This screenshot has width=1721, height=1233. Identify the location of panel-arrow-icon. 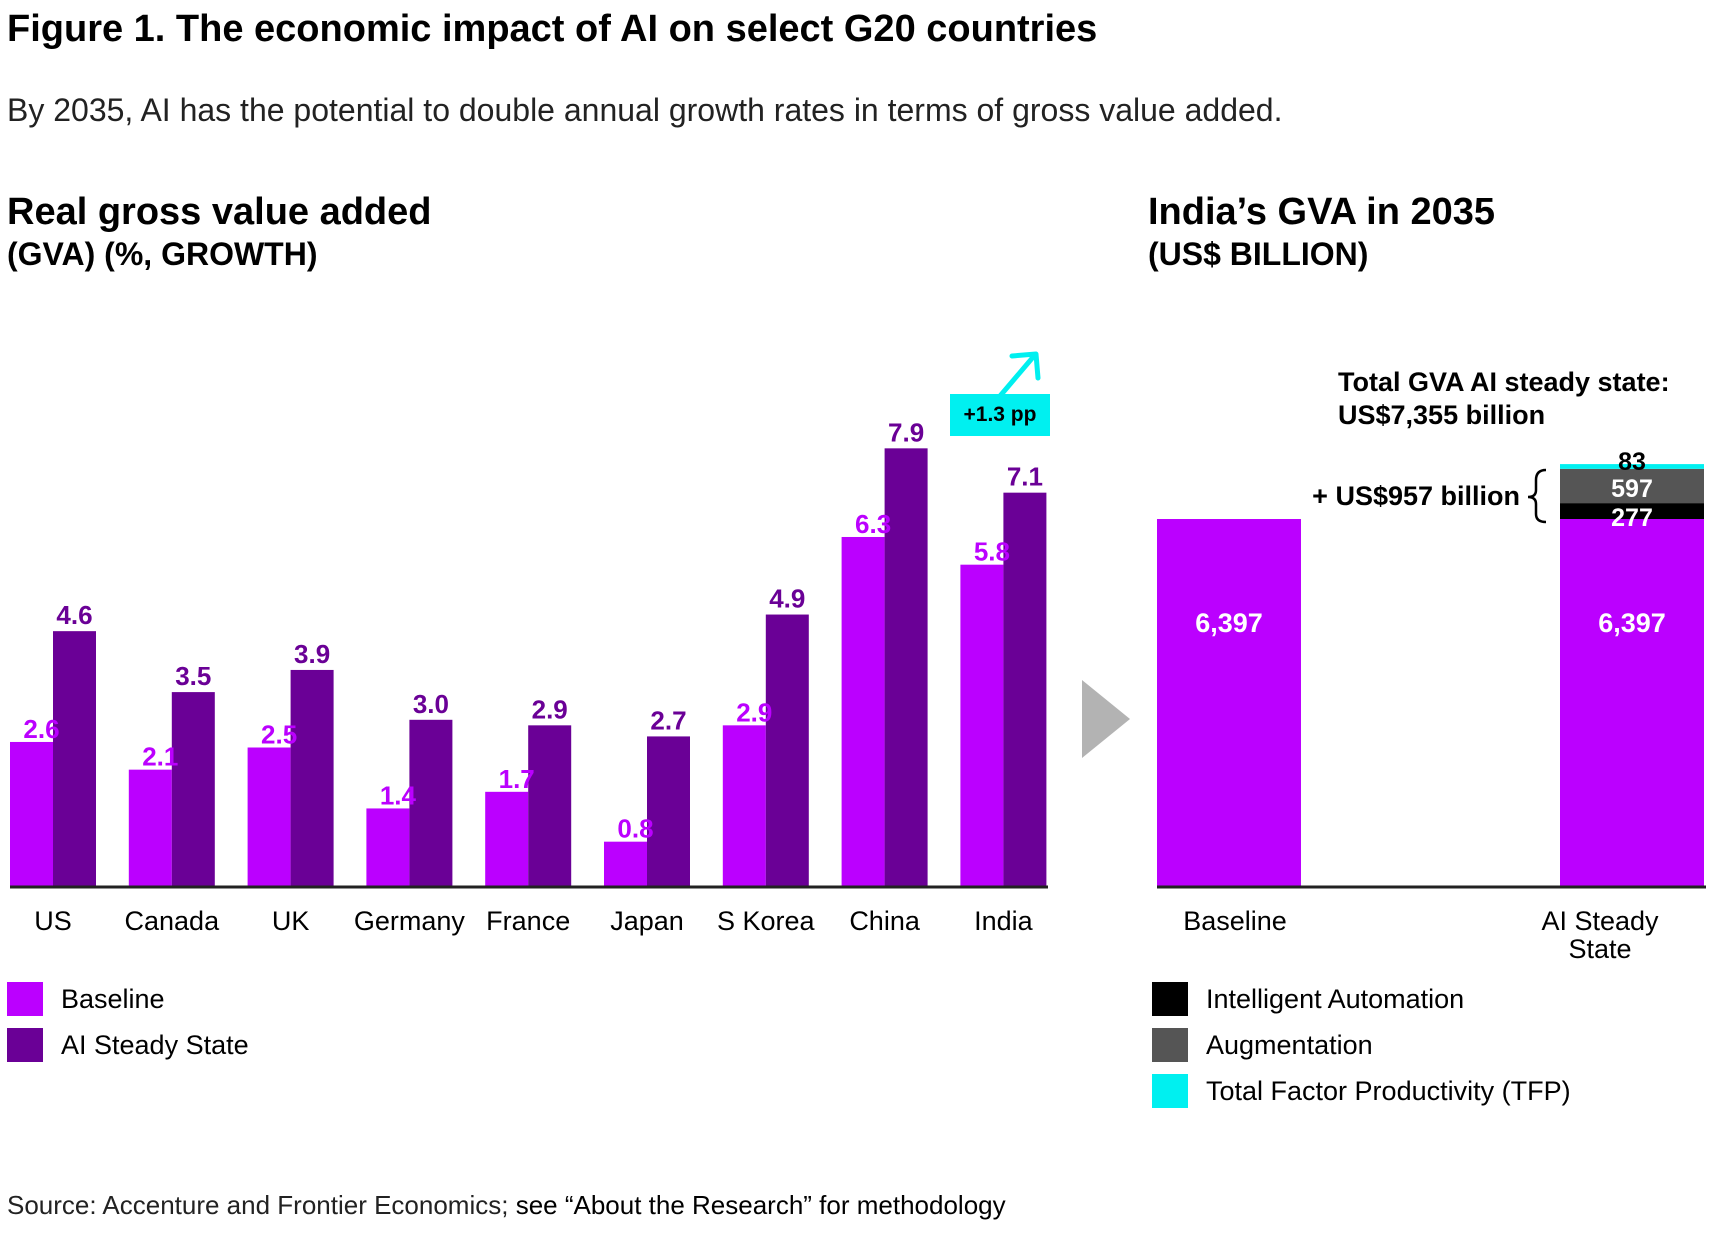
(1106, 719).